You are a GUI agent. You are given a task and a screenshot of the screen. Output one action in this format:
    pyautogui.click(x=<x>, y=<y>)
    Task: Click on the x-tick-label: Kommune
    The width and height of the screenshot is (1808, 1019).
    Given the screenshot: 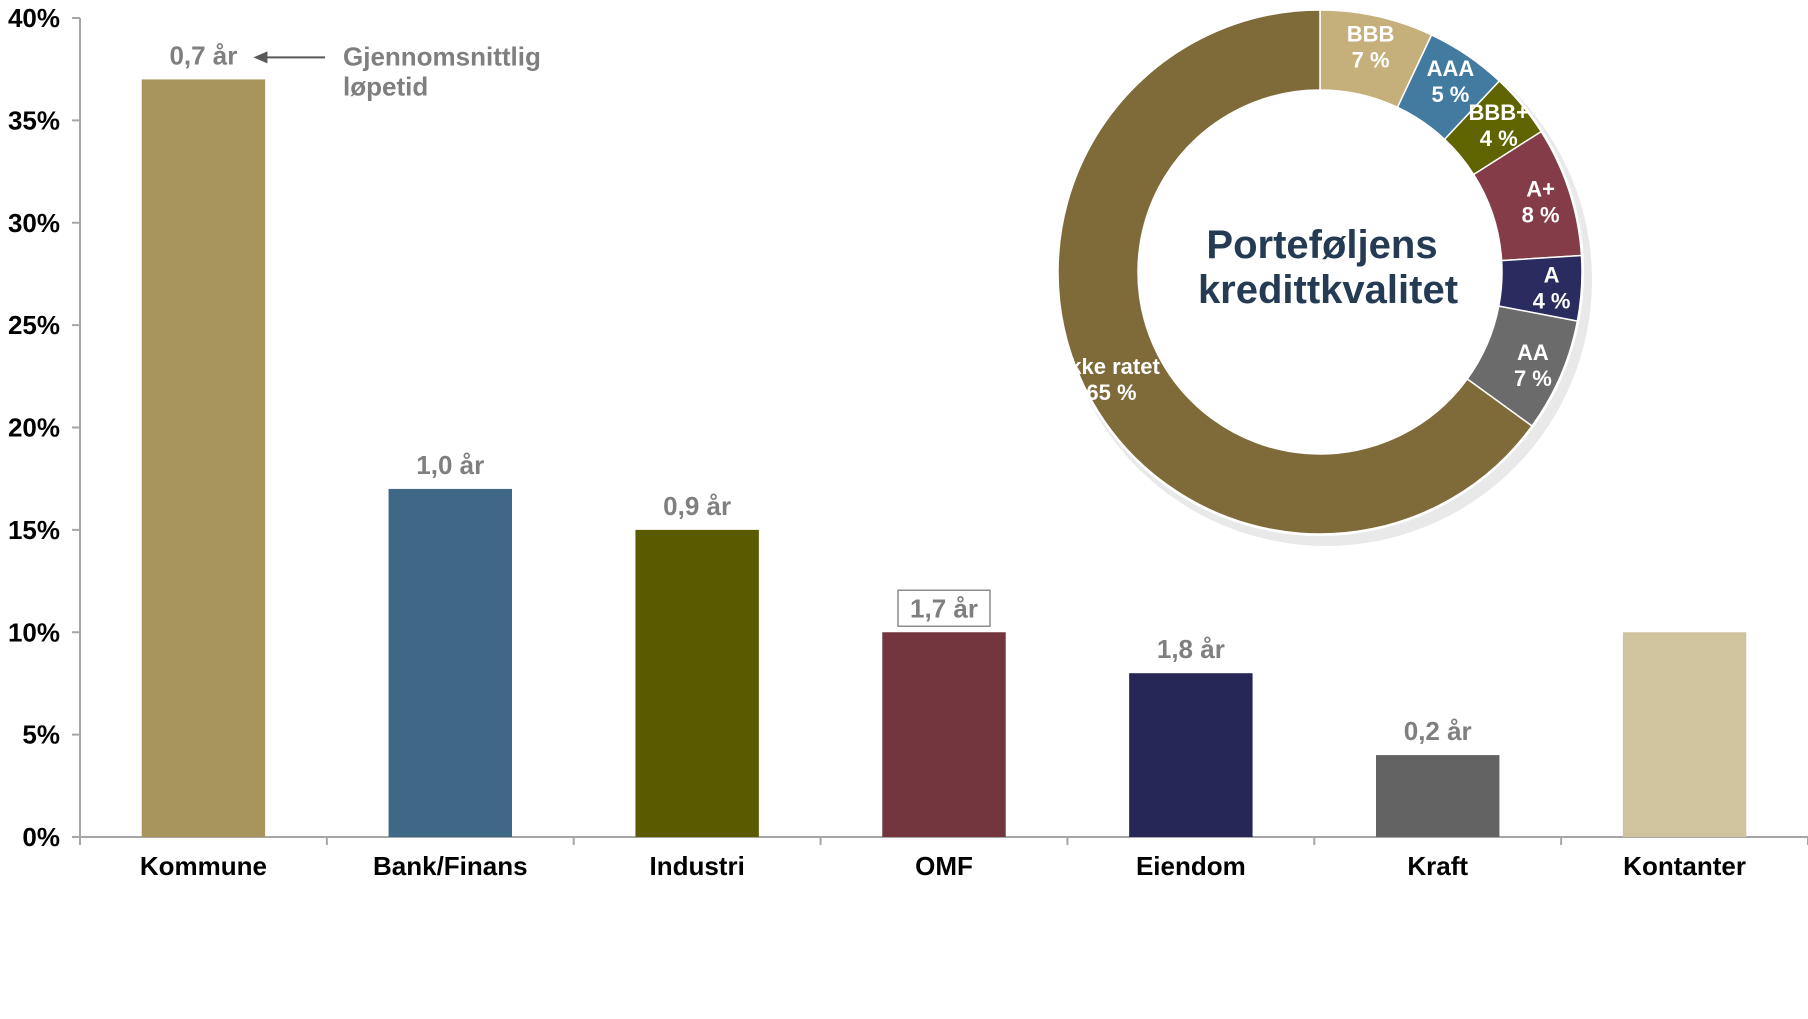 What is the action you would take?
    pyautogui.click(x=203, y=866)
    